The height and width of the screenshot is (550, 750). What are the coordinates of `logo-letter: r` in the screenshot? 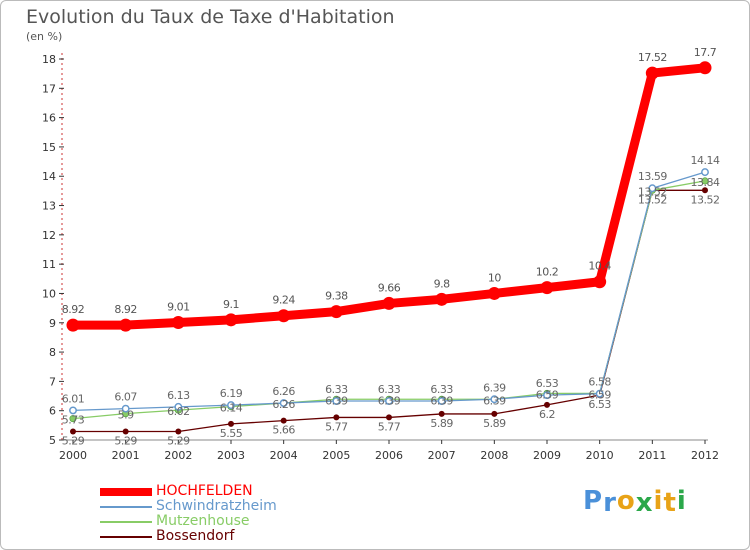 It's located at (610, 503).